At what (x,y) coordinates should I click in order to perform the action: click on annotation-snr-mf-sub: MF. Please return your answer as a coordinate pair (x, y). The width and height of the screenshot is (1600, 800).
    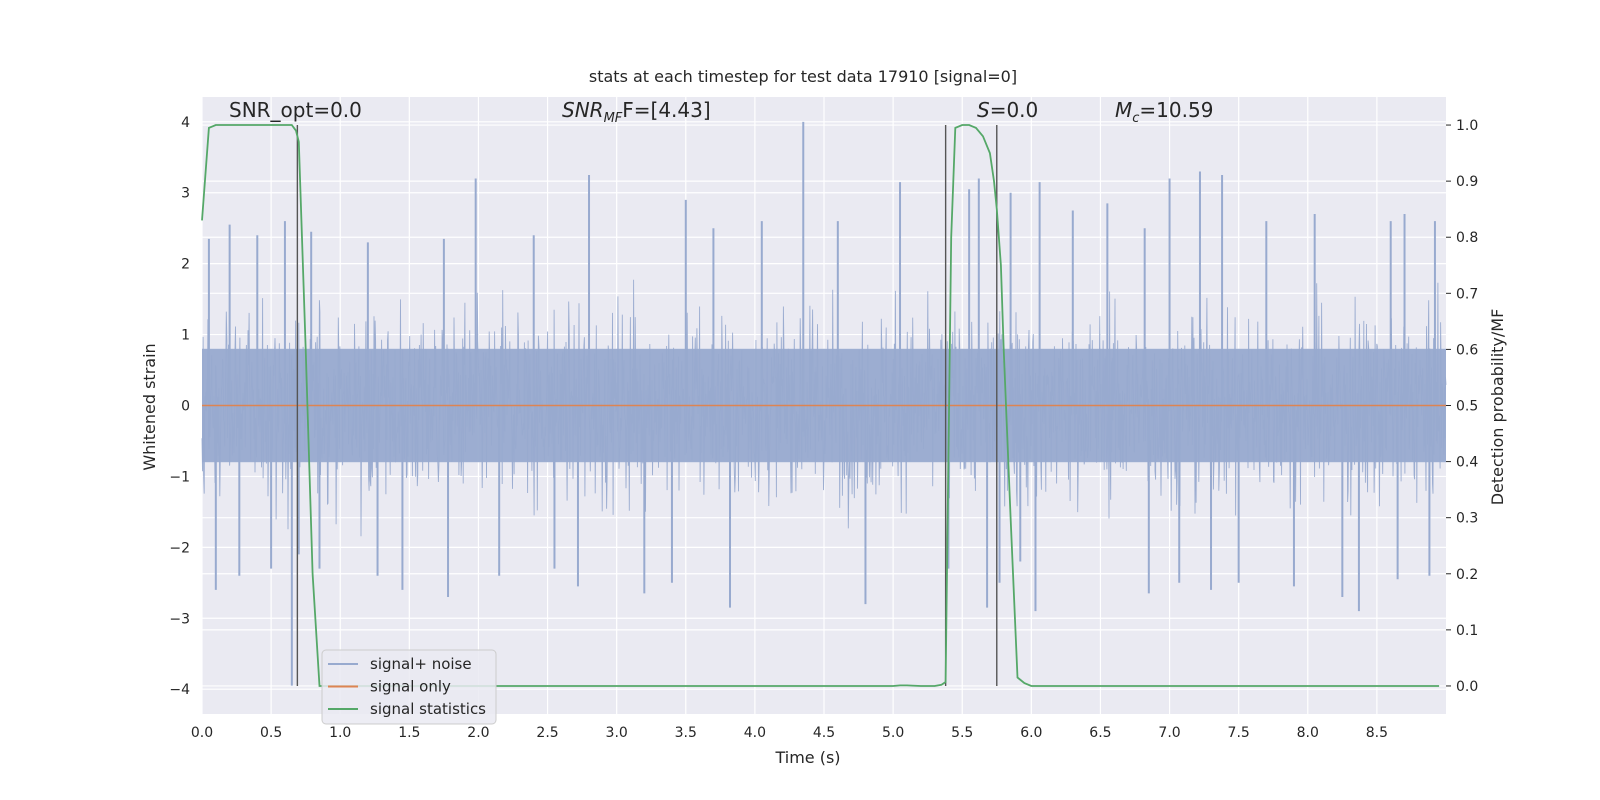
    Looking at the image, I should click on (613, 118).